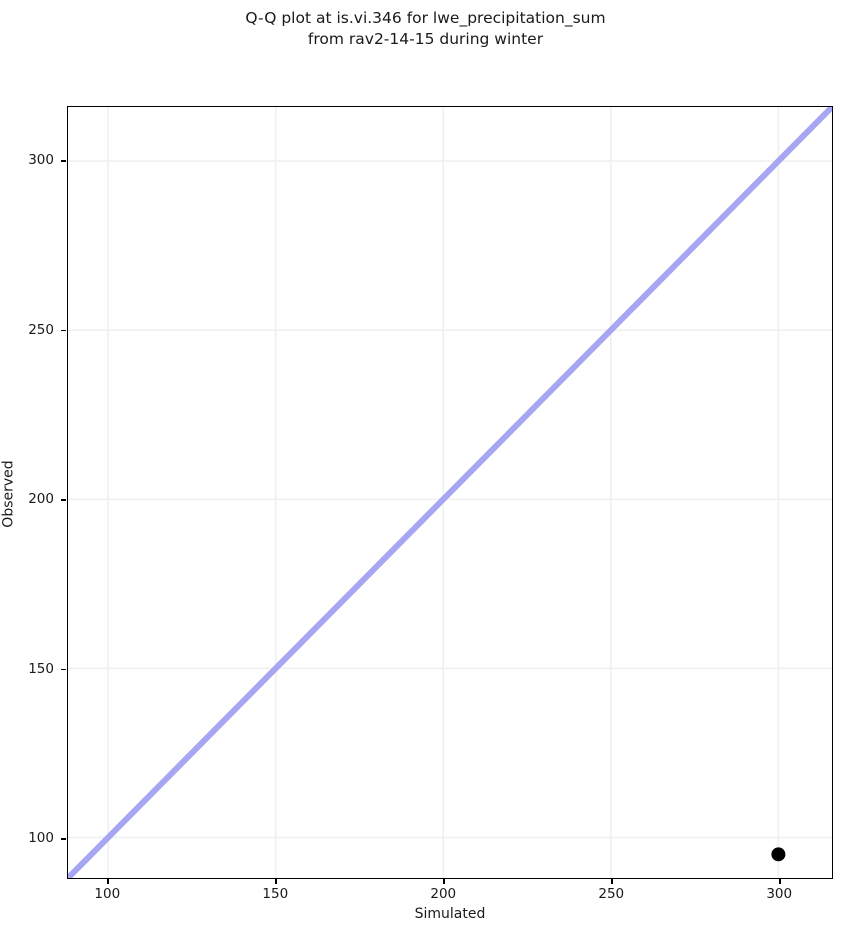  Describe the element at coordinates (450, 914) in the screenshot. I see `x-axis-label: Simulated` at that location.